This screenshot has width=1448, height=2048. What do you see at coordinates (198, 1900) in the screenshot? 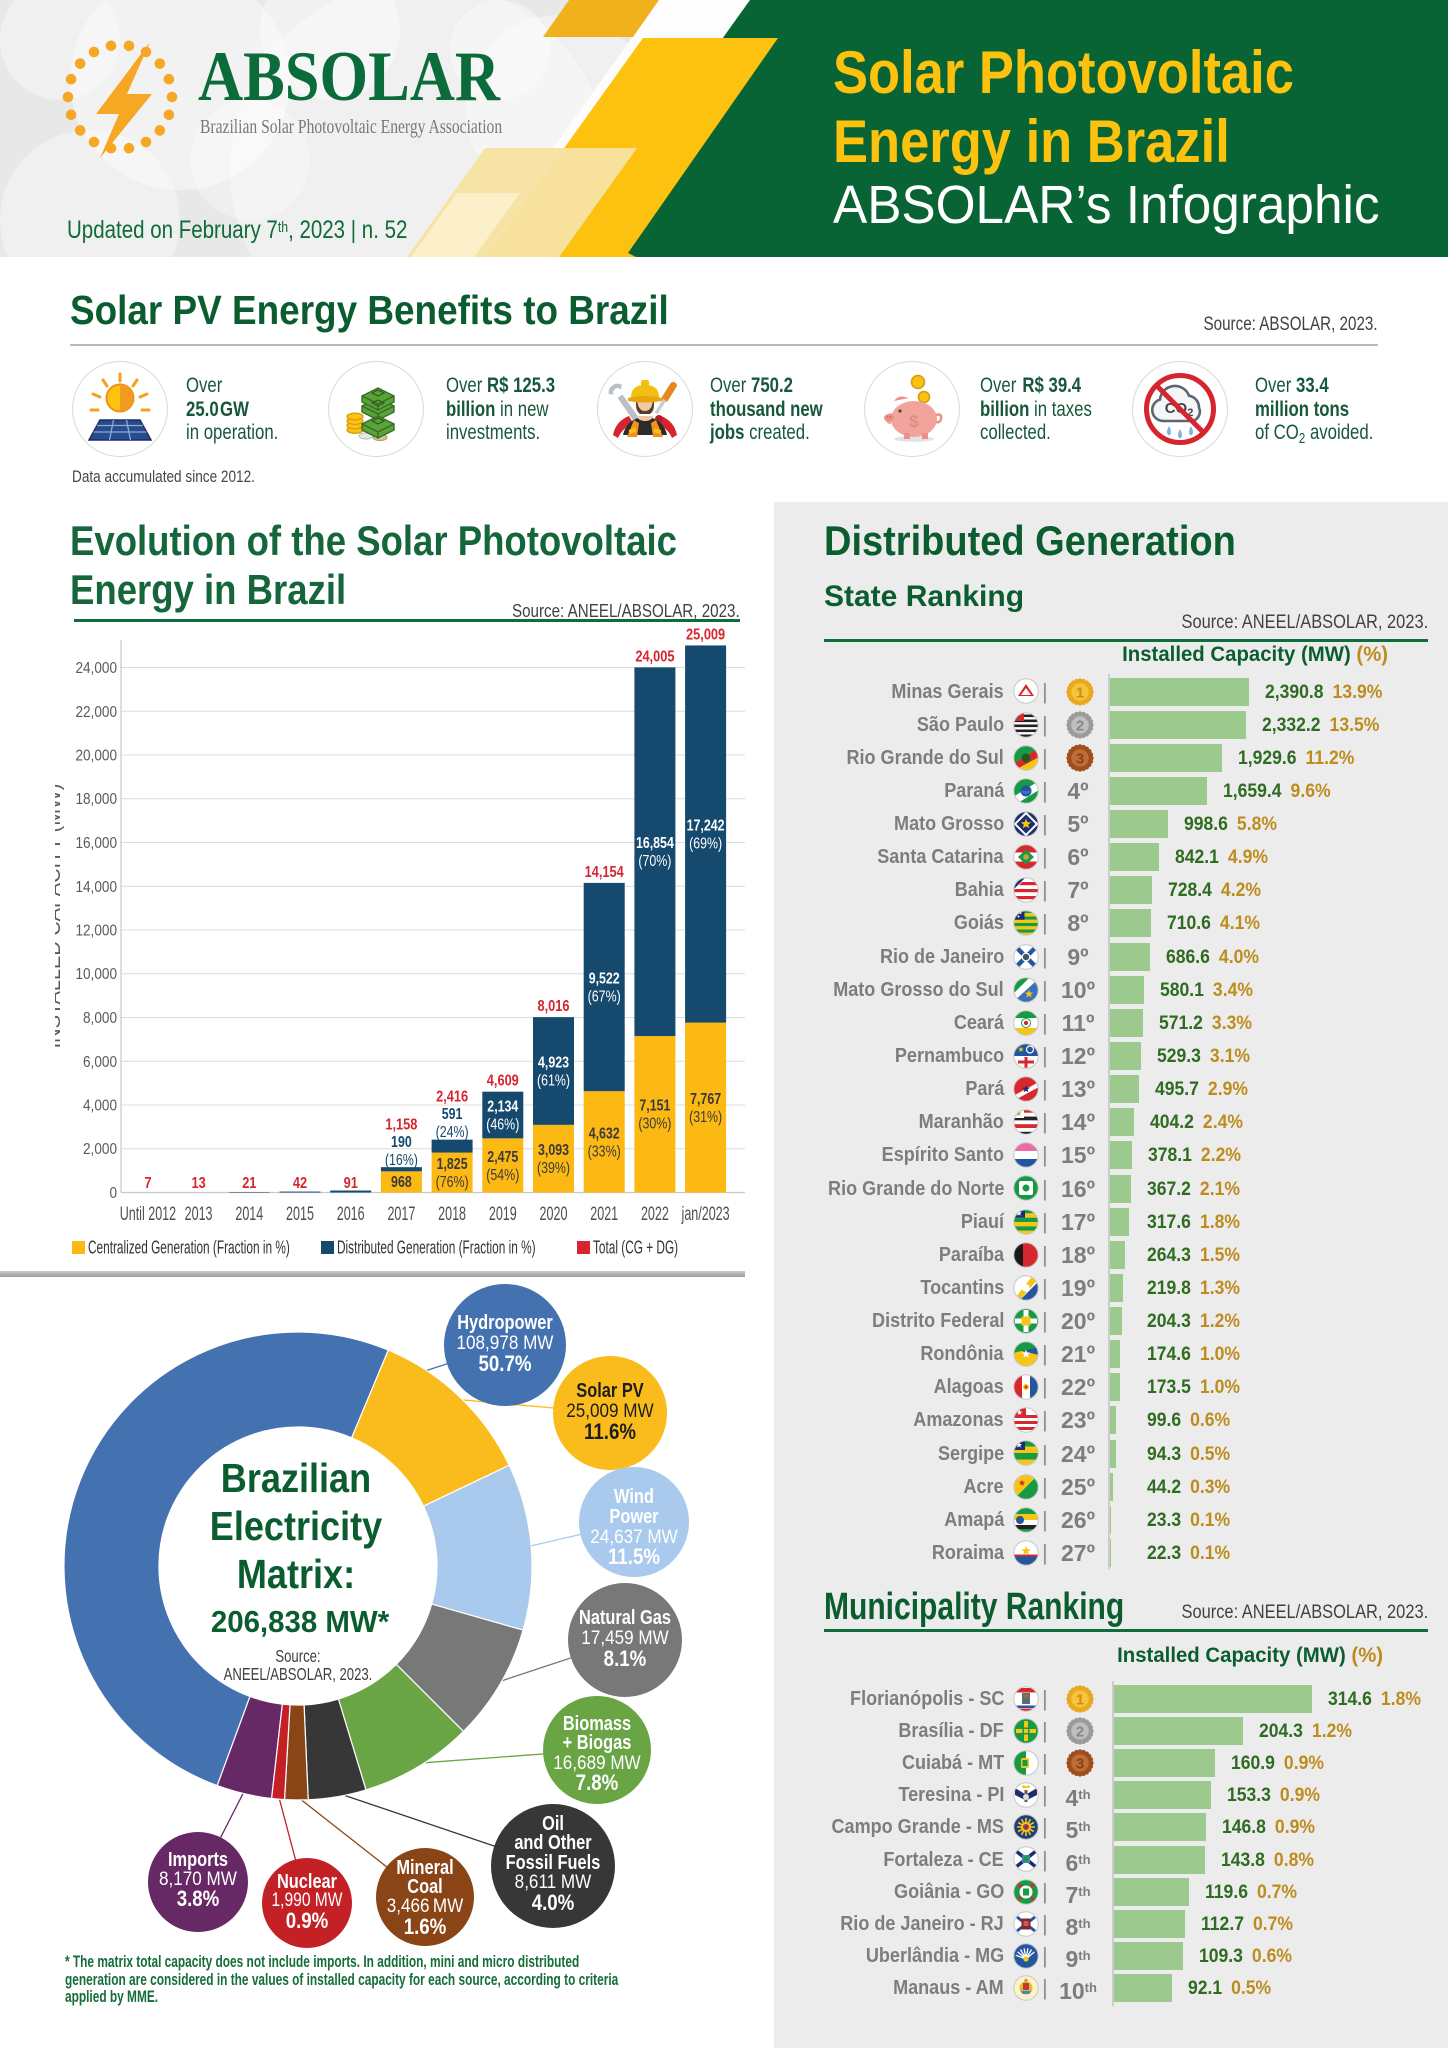
I see `svg-text: 3.8%` at bounding box center [198, 1900].